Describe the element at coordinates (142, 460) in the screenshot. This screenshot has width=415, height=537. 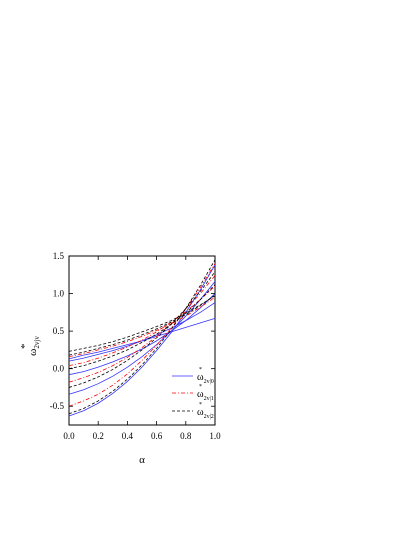
I see `x-axis-label: α` at that location.